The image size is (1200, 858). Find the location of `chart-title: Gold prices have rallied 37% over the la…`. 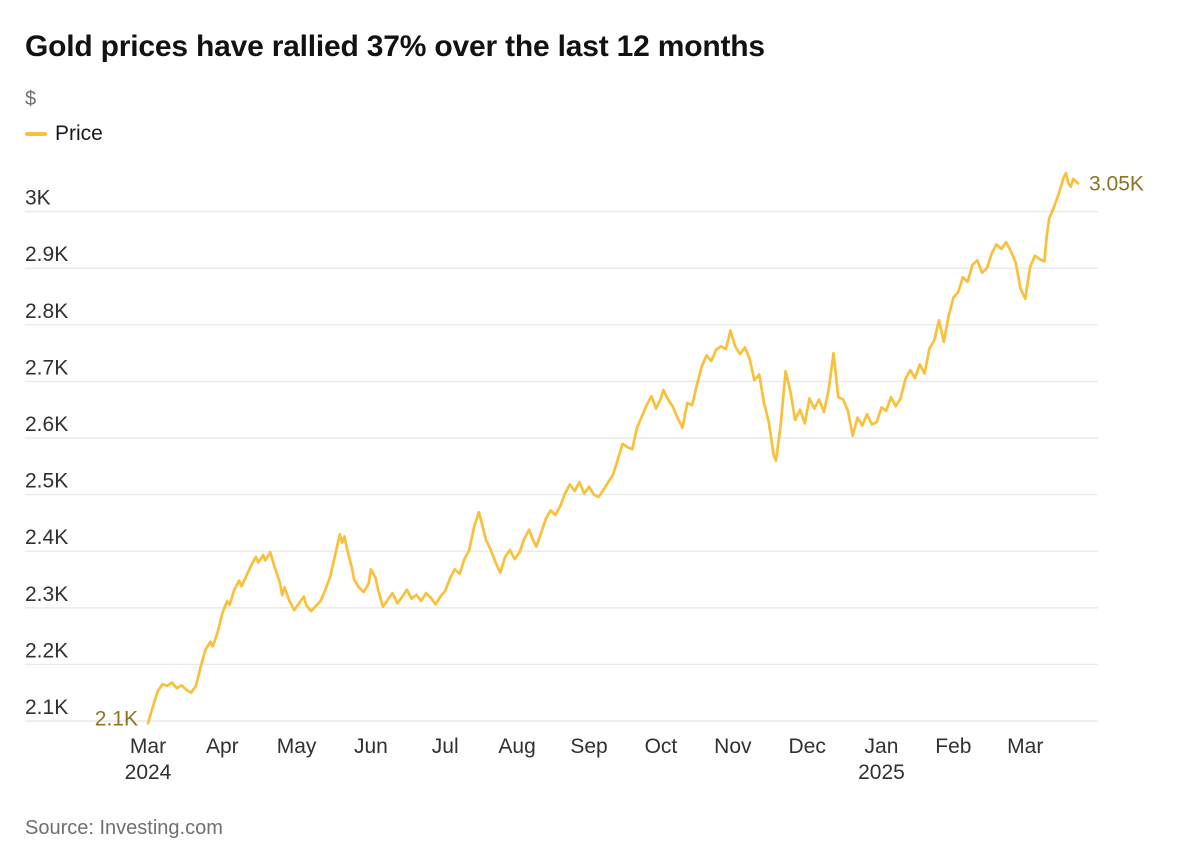

chart-title: Gold prices have rallied 37% over the la… is located at coordinates (395, 46).